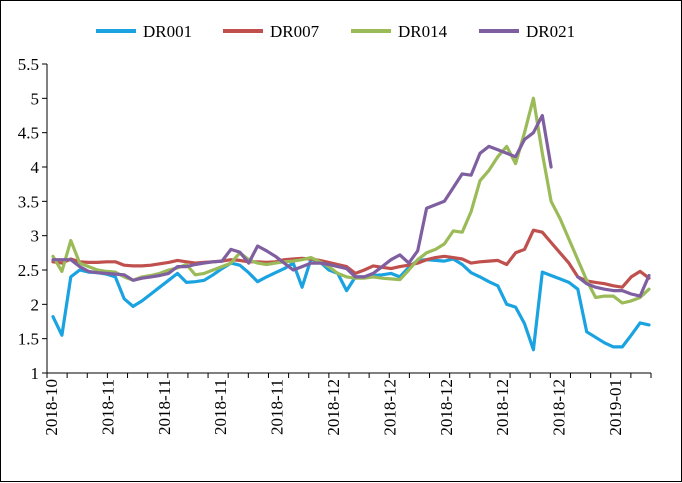 The image size is (682, 483). What do you see at coordinates (28, 133) in the screenshot?
I see `y-tick-label: 4.5` at bounding box center [28, 133].